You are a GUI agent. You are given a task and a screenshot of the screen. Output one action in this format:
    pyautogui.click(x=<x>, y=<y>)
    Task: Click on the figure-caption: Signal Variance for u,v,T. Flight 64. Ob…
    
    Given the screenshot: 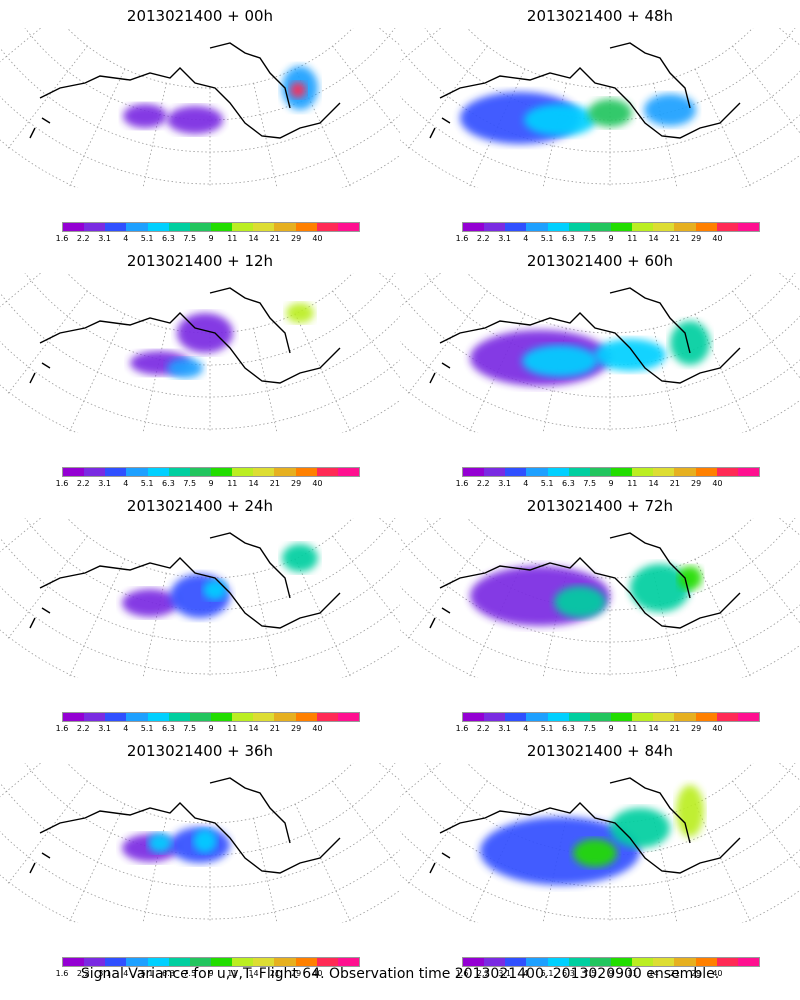 What is the action you would take?
    pyautogui.click(x=400, y=974)
    